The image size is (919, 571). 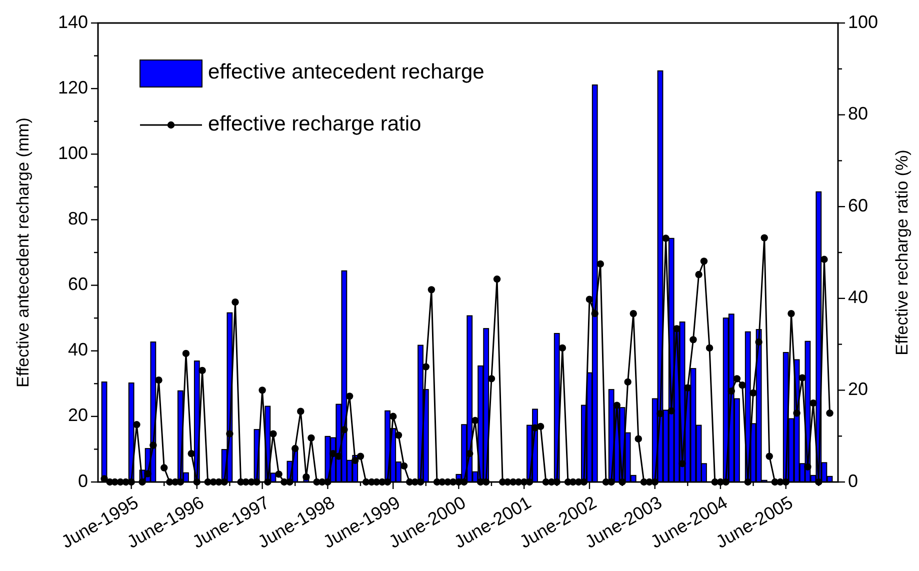 What do you see at coordinates (73, 22) in the screenshot?
I see `y-tick-label: 140` at bounding box center [73, 22].